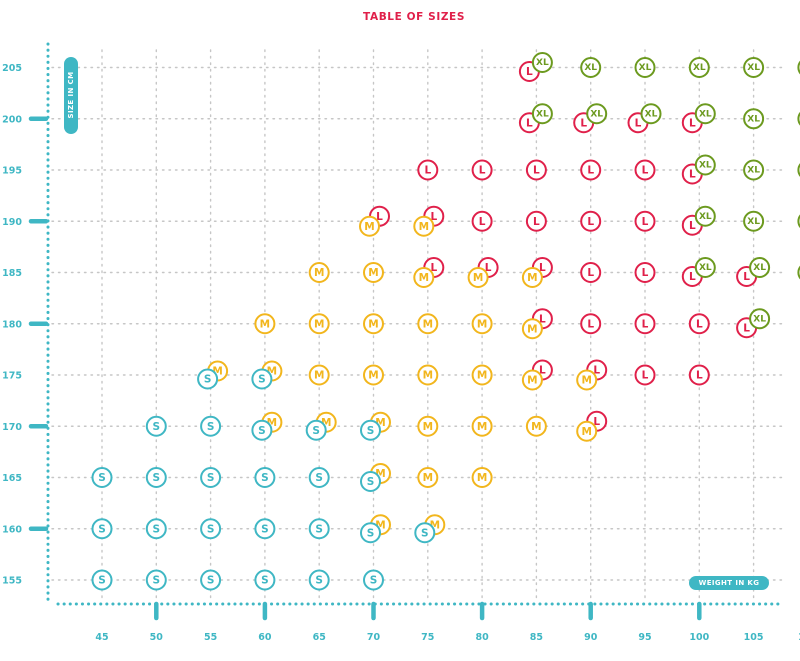  What do you see at coordinates (414, 17) in the screenshot?
I see `chart-title: TABLE OF SIZES` at bounding box center [414, 17].